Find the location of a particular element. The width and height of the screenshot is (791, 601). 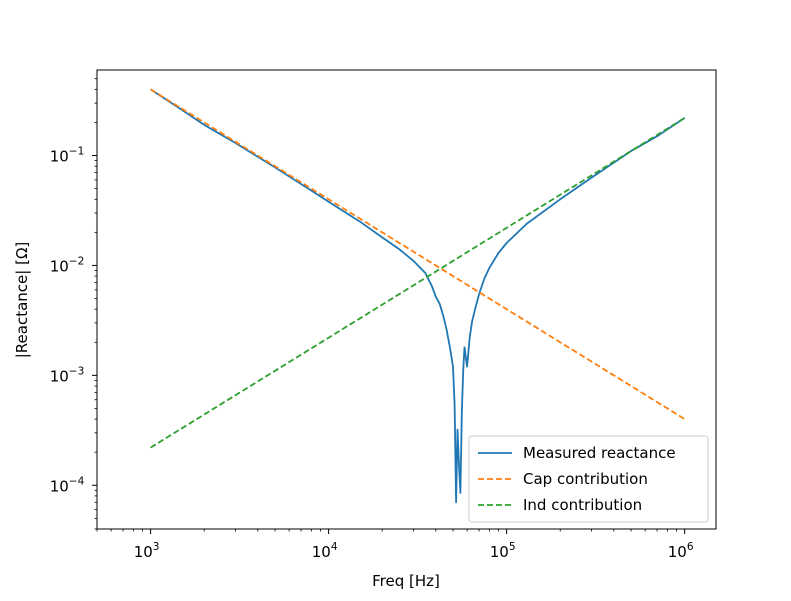

y-axis-ticks: 10⁻⁴ 10⁻³ 10⁻² 10⁻¹ is located at coordinates (73, 304).